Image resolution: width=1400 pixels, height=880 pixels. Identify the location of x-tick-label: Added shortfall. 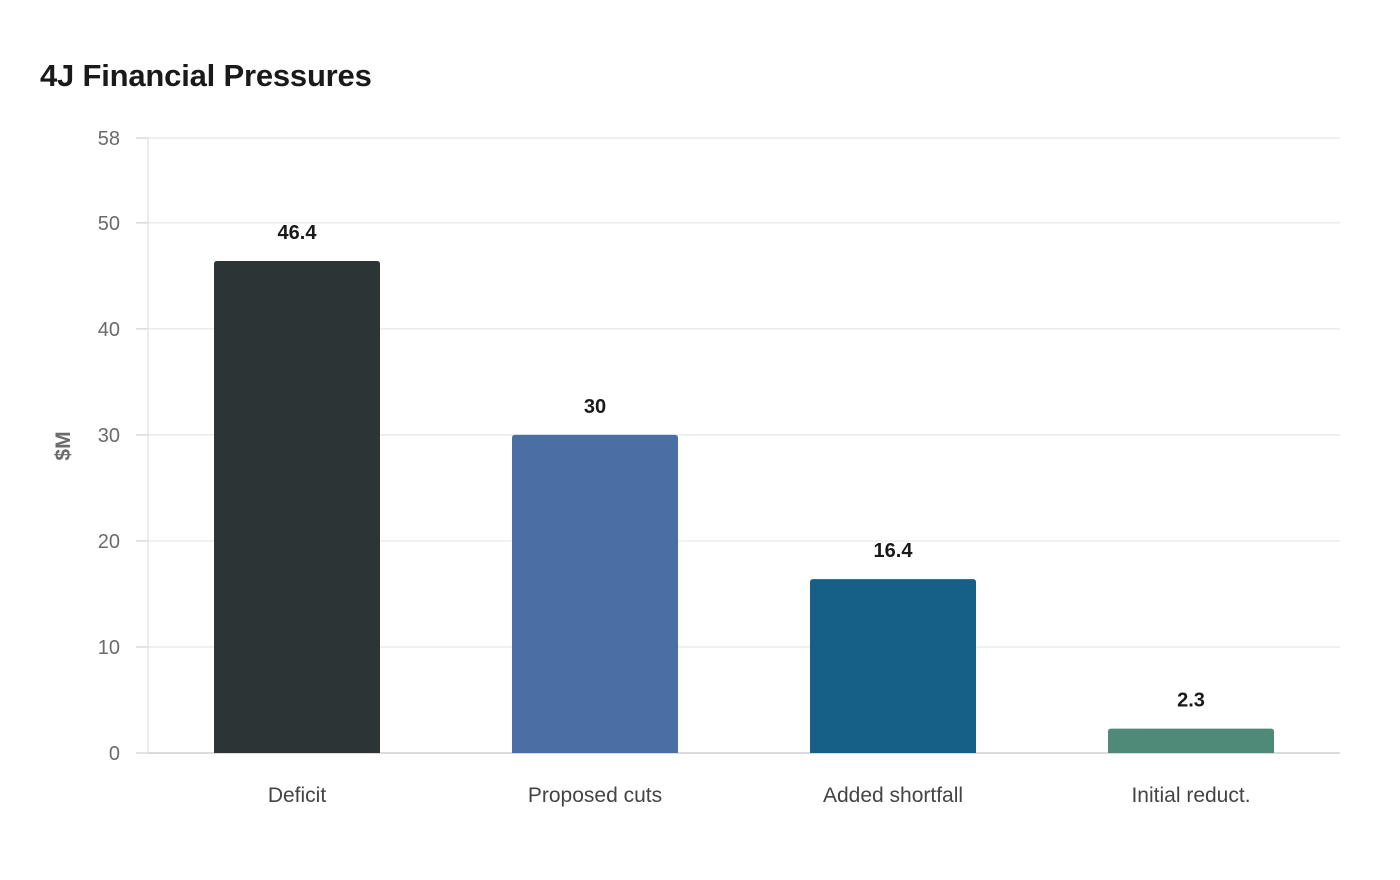
(893, 795).